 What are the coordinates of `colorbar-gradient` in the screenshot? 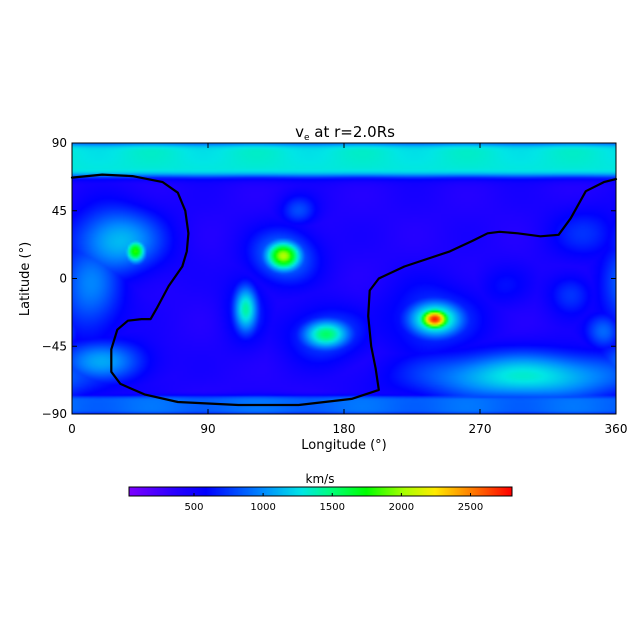 It's located at (320, 491).